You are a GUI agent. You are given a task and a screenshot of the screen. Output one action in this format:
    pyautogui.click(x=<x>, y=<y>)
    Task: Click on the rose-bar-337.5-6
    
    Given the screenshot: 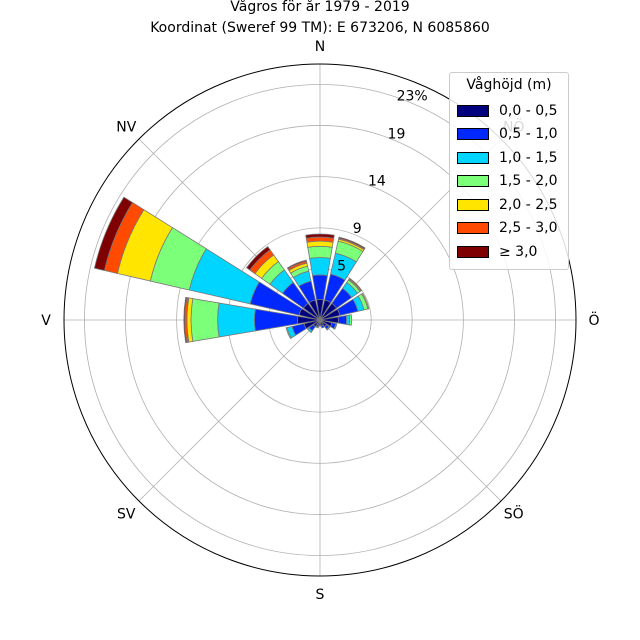 What is the action you would take?
    pyautogui.click(x=296, y=264)
    